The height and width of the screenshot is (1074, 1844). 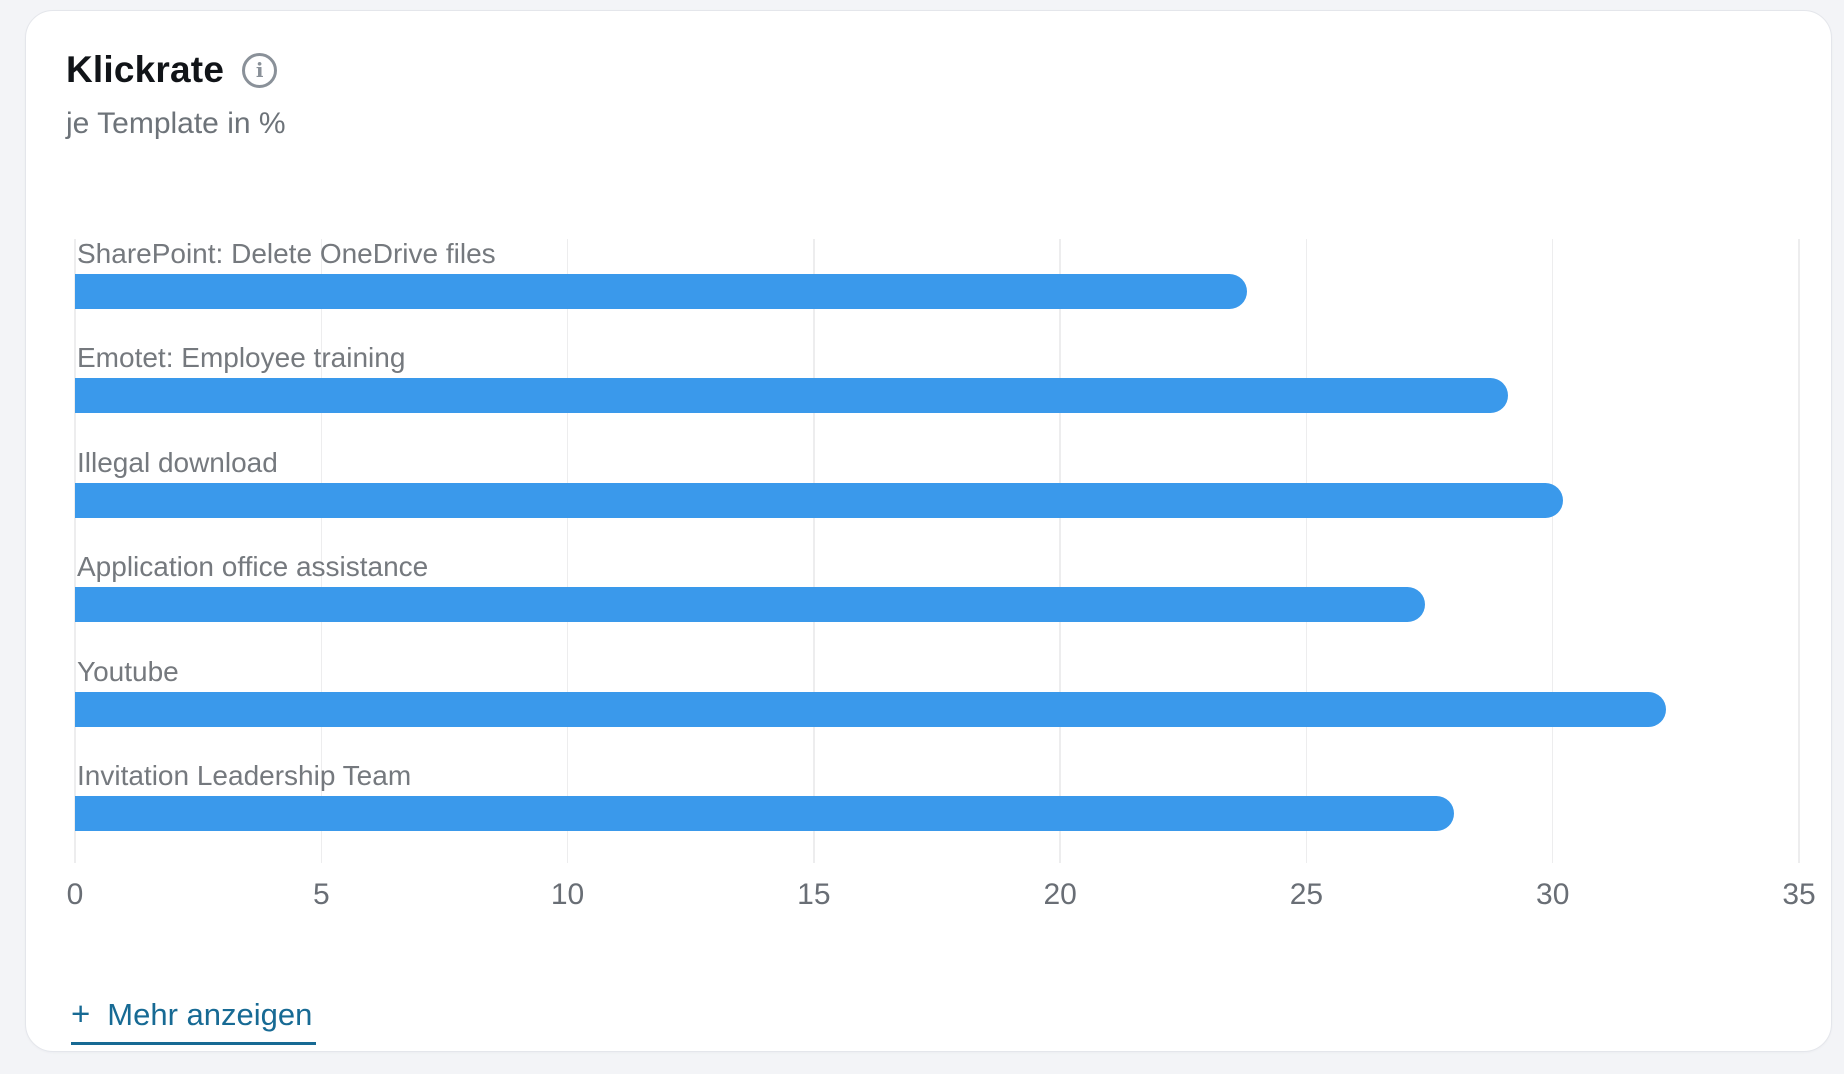 I want to click on bar-label: Application office assistance, so click(x=253, y=566).